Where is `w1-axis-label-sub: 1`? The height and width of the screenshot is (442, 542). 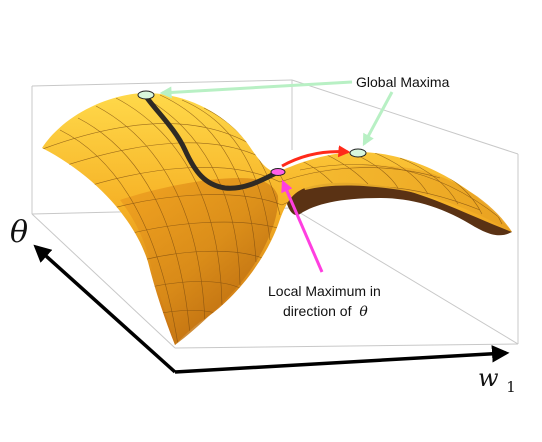 w1-axis-label-sub: 1 is located at coordinates (511, 387).